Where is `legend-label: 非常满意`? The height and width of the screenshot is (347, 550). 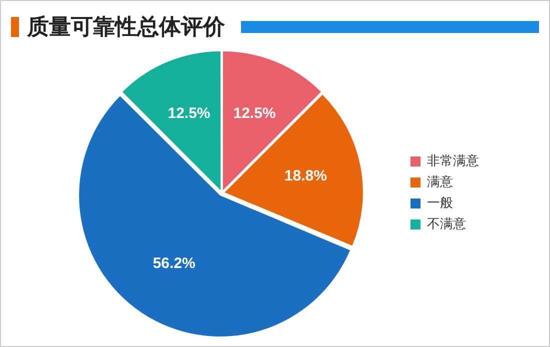
legend-label: 非常满意 is located at coordinates (453, 161).